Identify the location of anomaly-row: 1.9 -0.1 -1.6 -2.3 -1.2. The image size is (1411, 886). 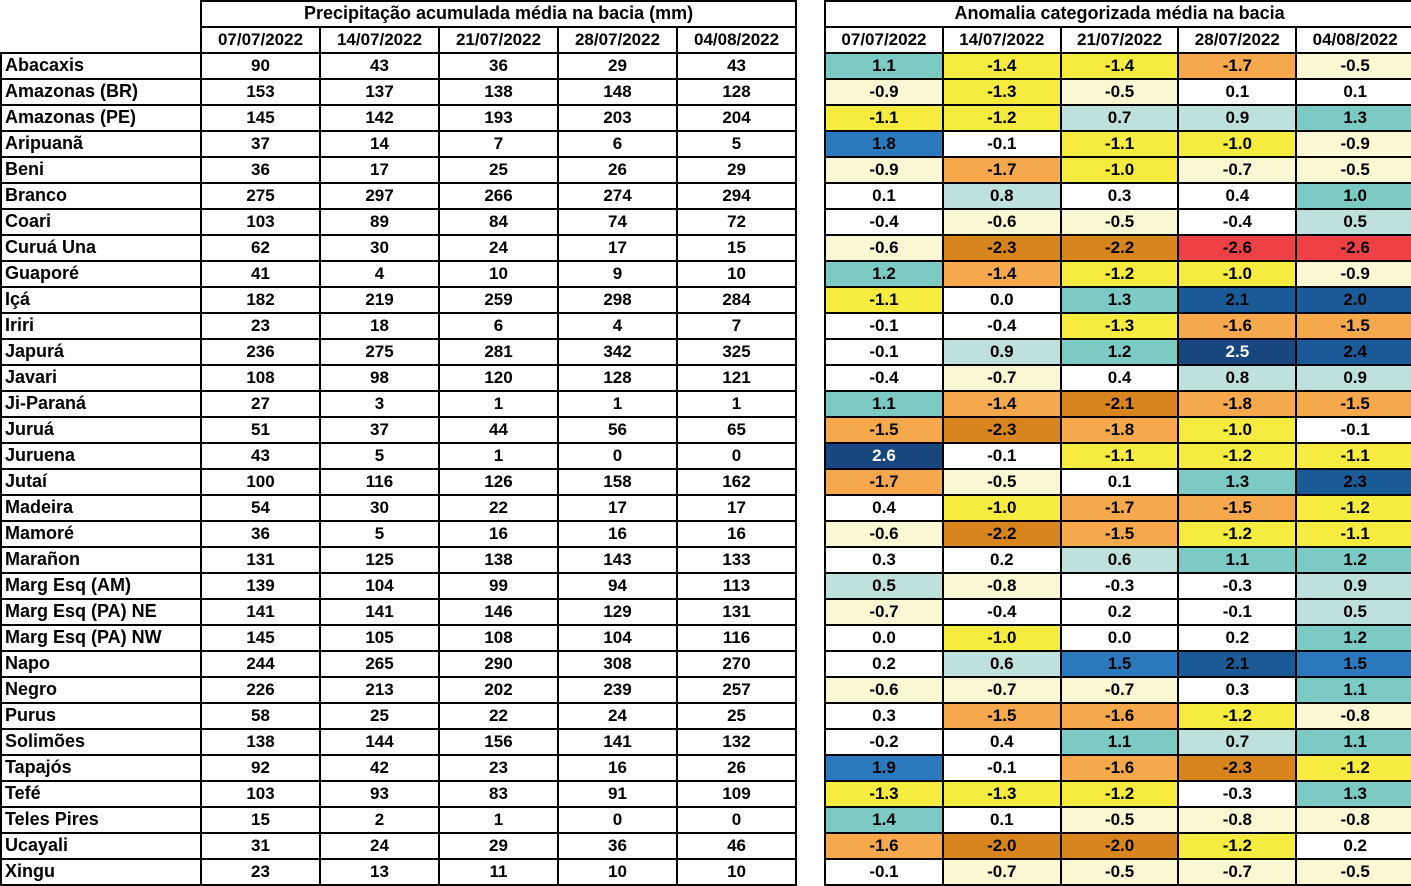
(1117, 768).